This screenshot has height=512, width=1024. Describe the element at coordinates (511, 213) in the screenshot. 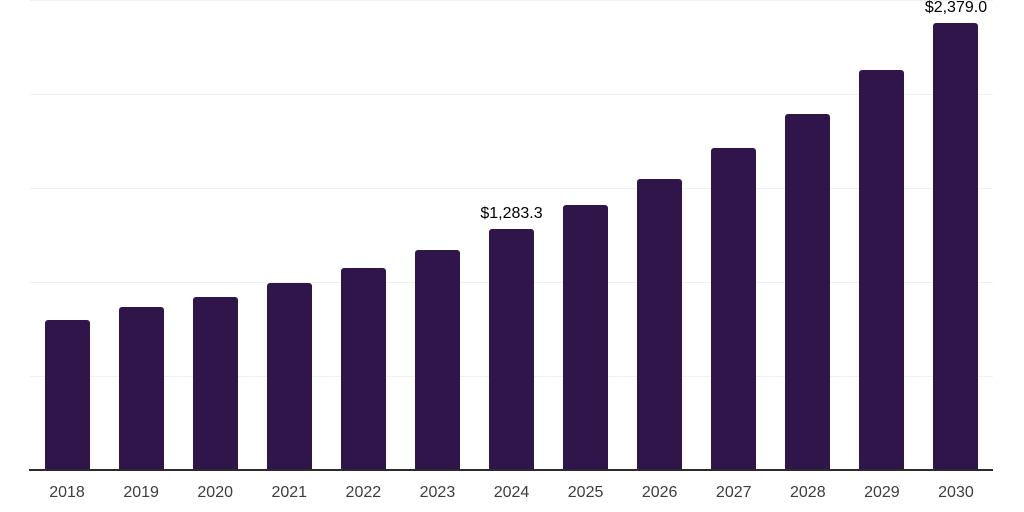

I see `bar-value-label-2024: $1,283.3` at that location.